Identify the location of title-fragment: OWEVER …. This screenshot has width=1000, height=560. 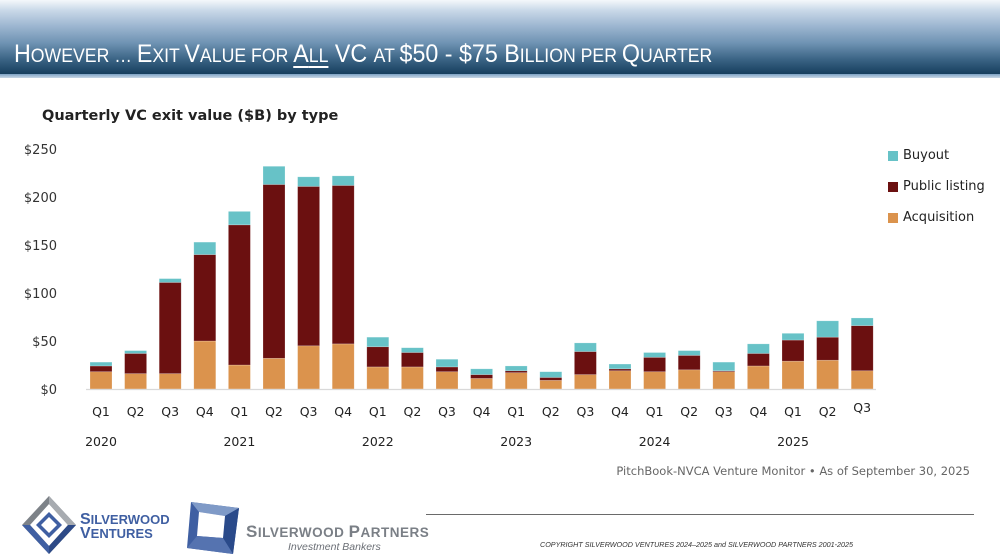
(83, 56).